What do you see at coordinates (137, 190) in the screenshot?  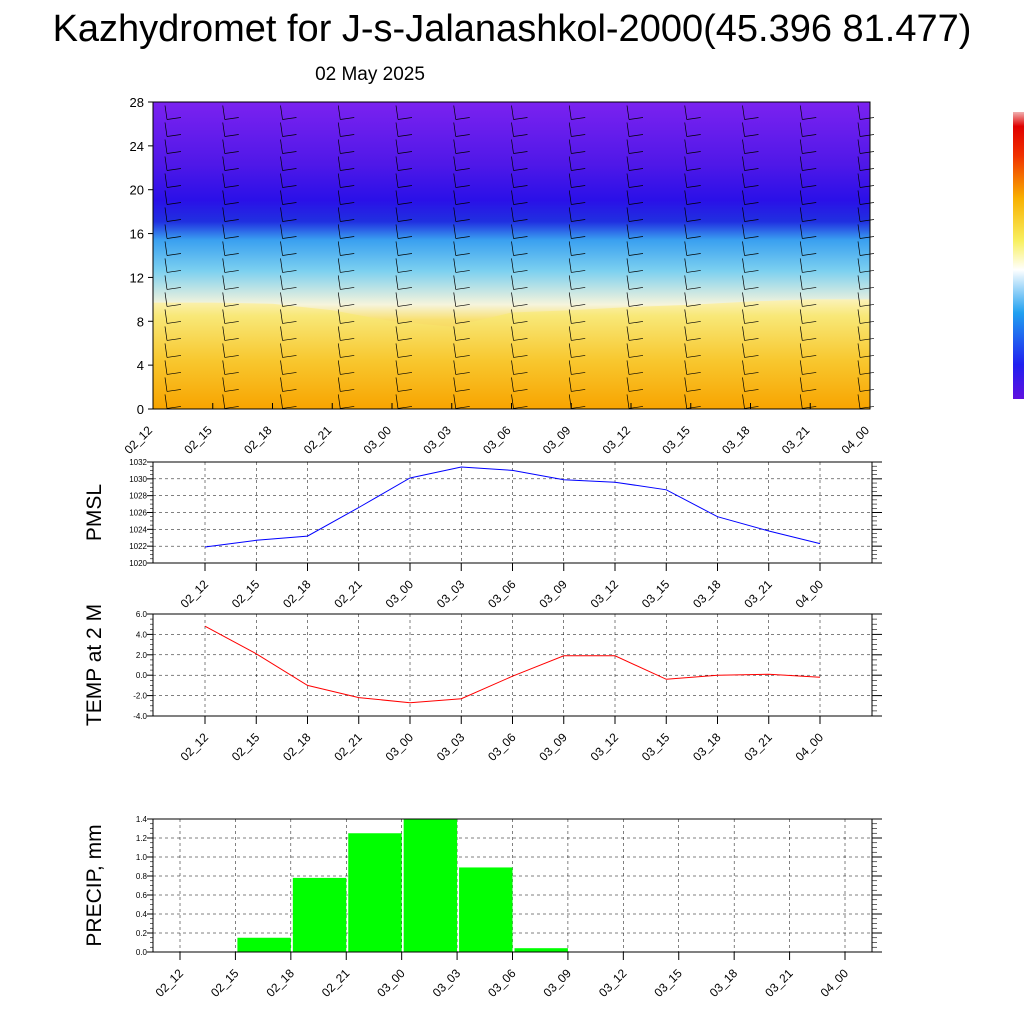 I see `y-tick-label: 20` at bounding box center [137, 190].